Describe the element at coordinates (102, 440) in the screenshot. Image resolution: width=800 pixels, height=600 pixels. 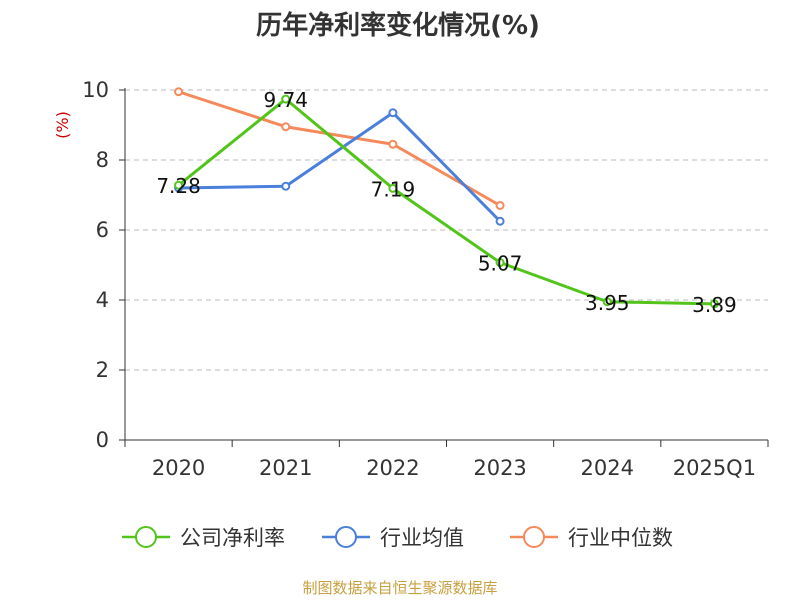
I see `y-tick-label: 0` at that location.